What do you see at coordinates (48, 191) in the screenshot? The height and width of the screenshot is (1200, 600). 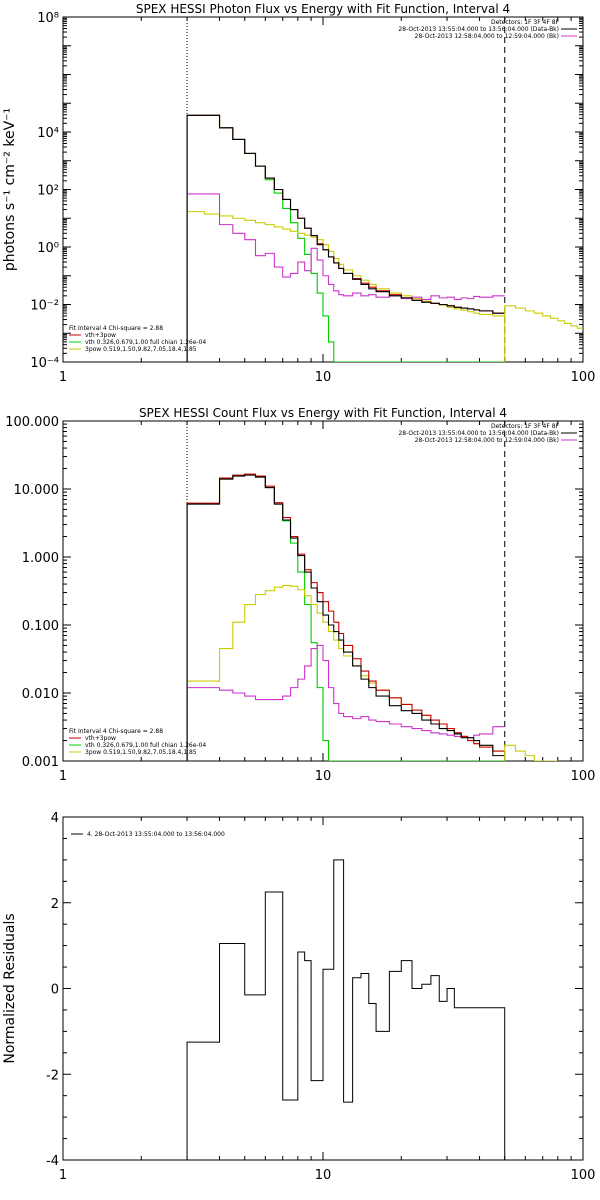 I see `y-tick-label: 10²` at bounding box center [48, 191].